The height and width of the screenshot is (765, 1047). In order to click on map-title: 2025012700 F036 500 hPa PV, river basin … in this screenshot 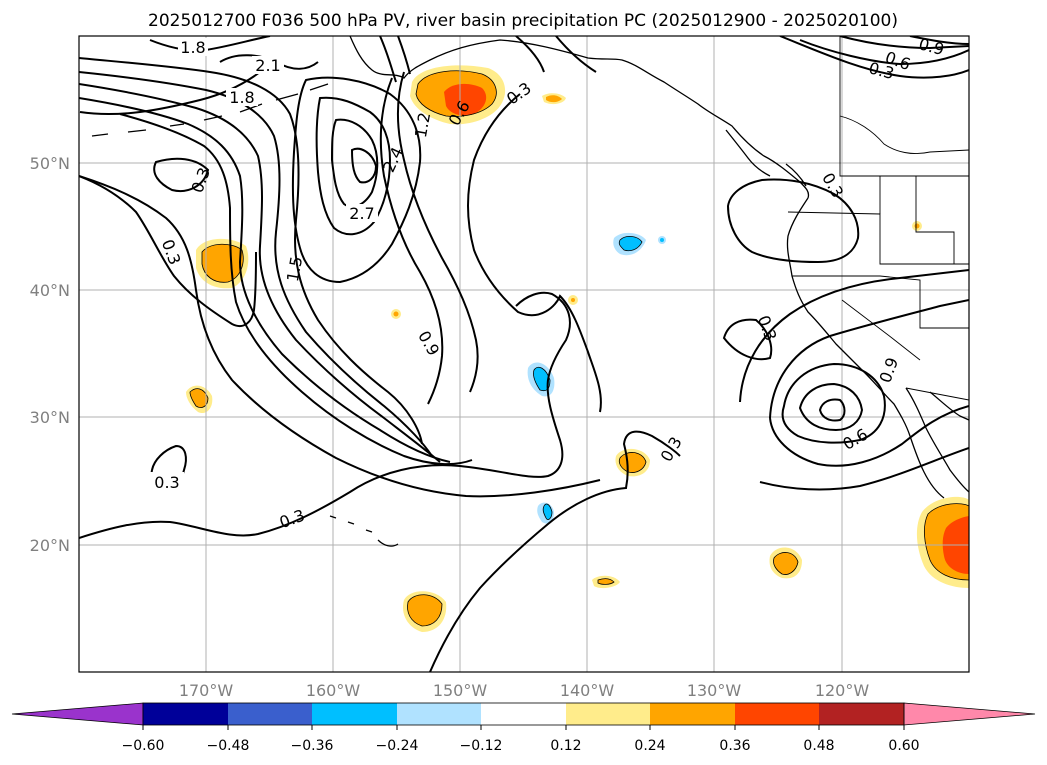, I will do `click(523, 21)`.